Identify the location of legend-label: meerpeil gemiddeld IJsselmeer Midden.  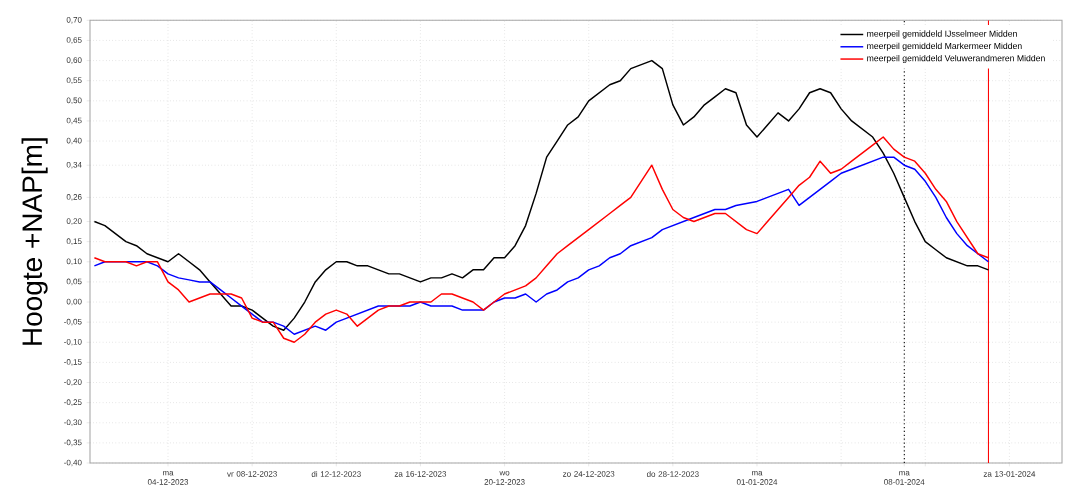
(942, 34).